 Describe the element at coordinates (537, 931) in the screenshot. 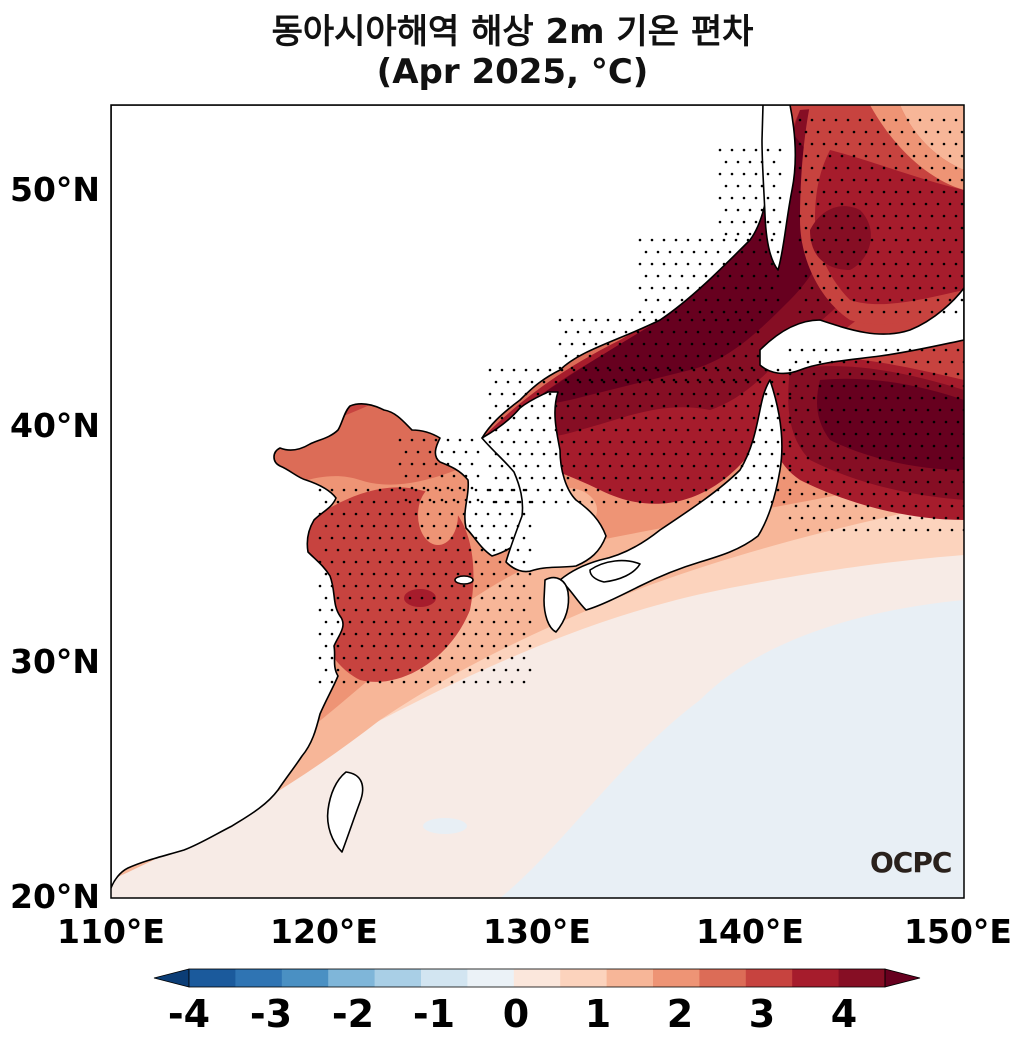

I see `lon-tick-130: 130°E` at that location.